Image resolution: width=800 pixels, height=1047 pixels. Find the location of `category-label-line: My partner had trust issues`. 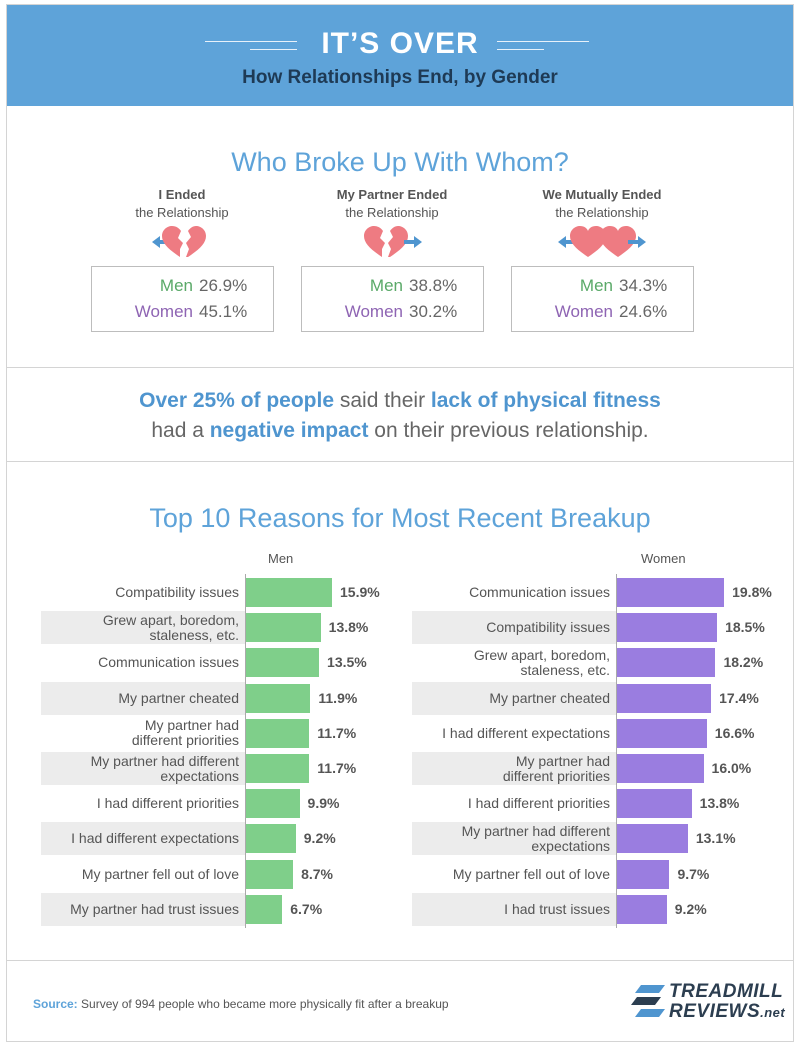

category-label-line: My partner had trust issues is located at coordinates (154, 908).